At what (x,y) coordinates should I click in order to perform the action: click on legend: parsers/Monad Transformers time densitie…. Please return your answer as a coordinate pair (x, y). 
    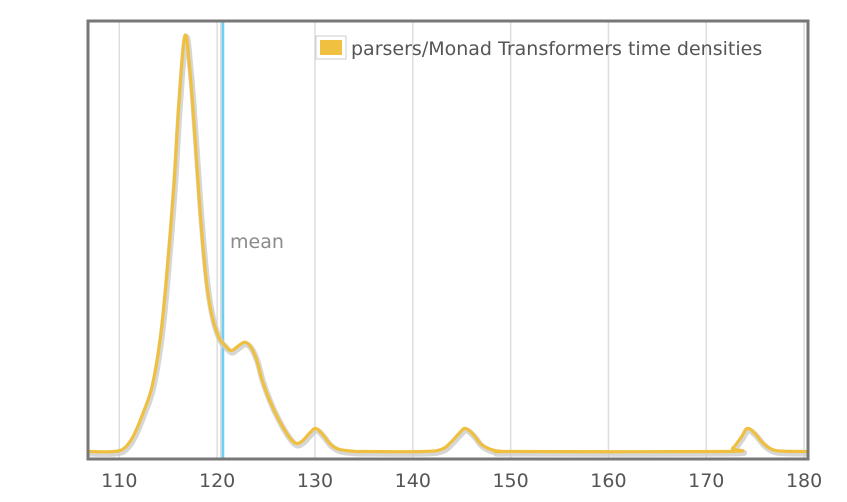
    Looking at the image, I should click on (538, 47).